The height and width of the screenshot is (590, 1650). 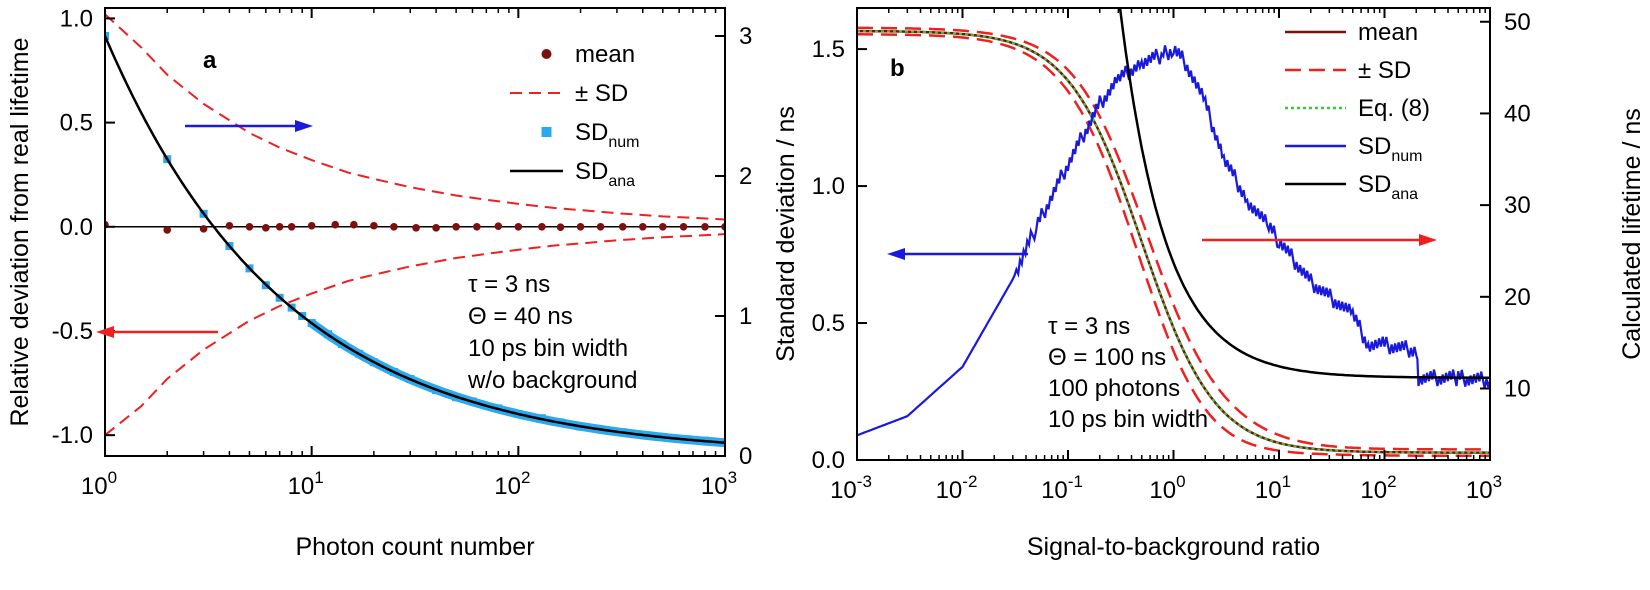 What do you see at coordinates (745, 176) in the screenshot?
I see `y-right-tick-label: 2` at bounding box center [745, 176].